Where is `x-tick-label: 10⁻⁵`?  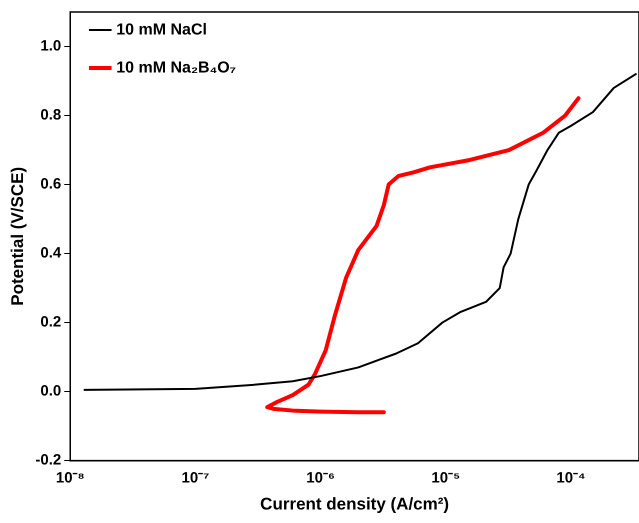 x-tick-label: 10⁻⁵ is located at coordinates (445, 478).